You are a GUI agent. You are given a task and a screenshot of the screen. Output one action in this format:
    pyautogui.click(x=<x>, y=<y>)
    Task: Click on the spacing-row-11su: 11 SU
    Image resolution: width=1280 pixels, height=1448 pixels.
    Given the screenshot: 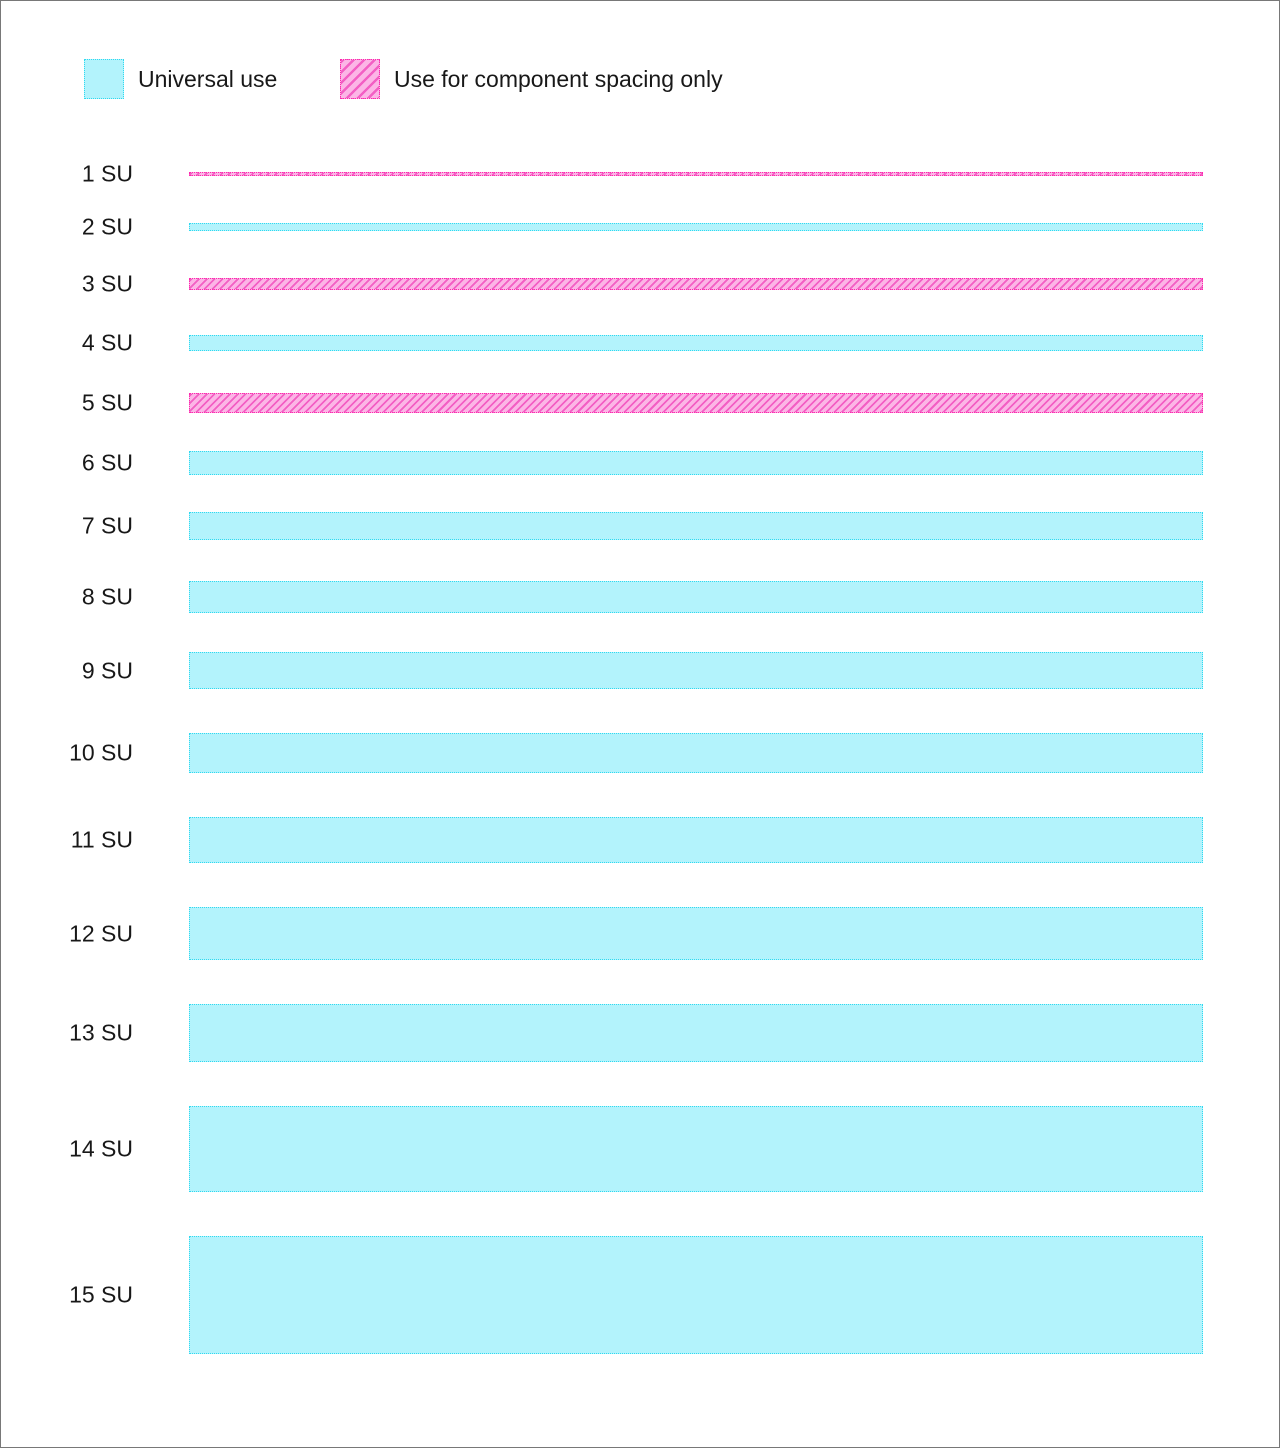 What is the action you would take?
    pyautogui.click(x=640, y=840)
    